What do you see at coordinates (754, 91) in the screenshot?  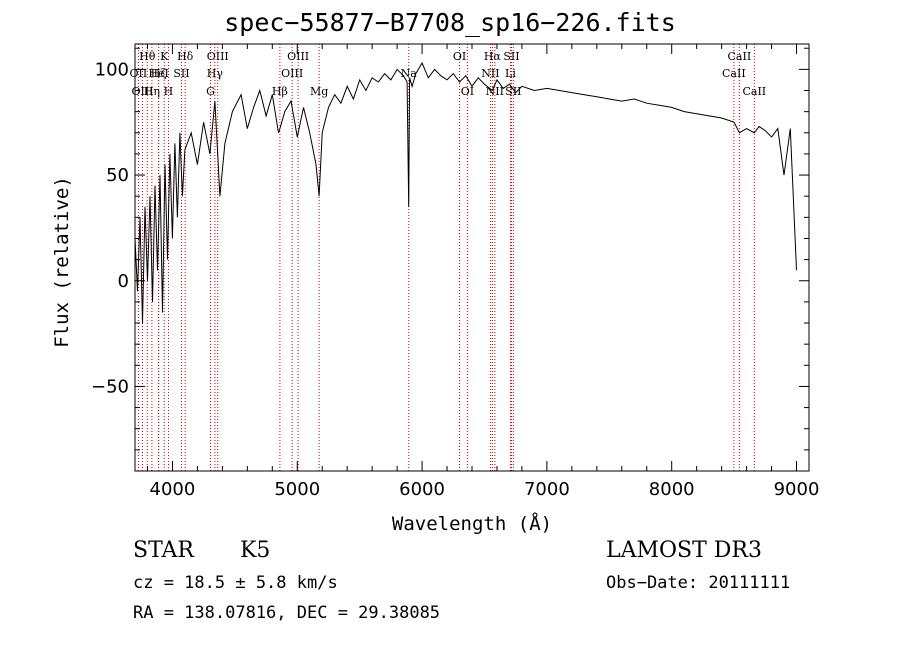 I see `line-marker-label-28: CaII` at bounding box center [754, 91].